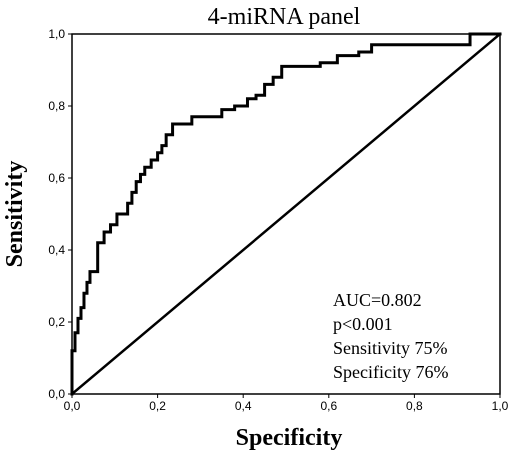 The height and width of the screenshot is (452, 512). Describe the element at coordinates (56, 34) in the screenshot. I see `y-tick-label: 1,0` at that location.